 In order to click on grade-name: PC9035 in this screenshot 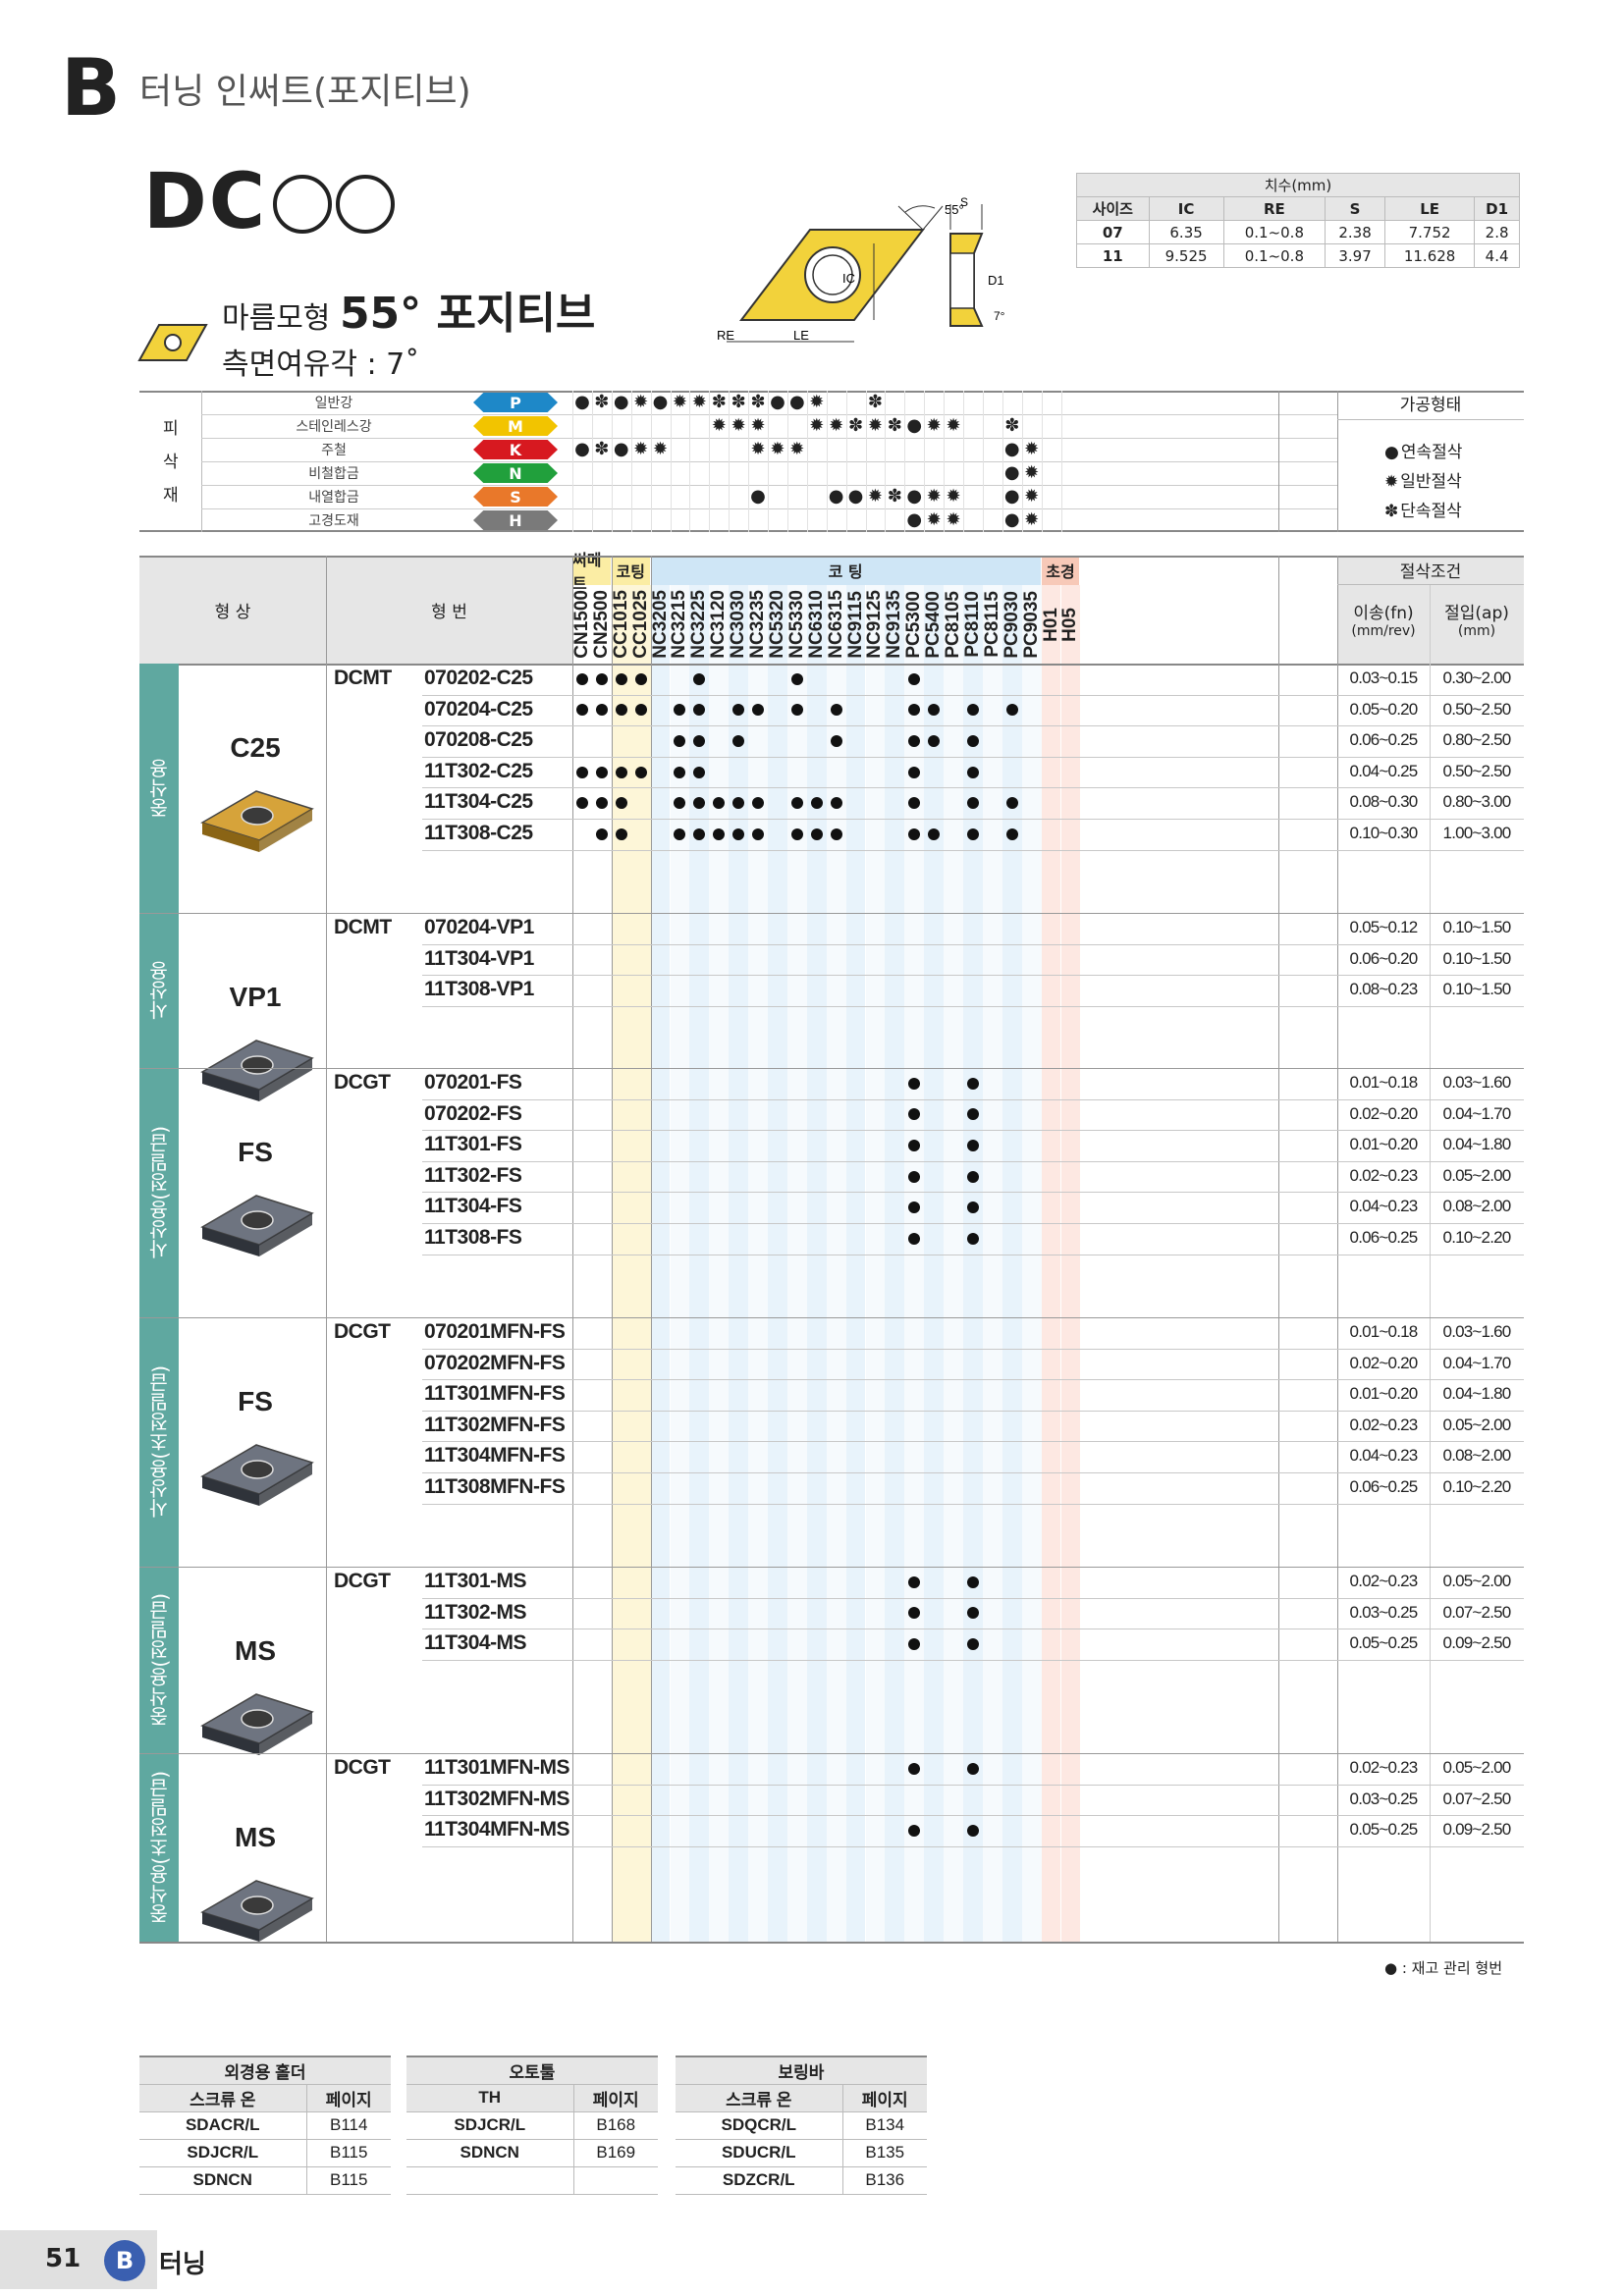, I will do `click(1031, 624)`.